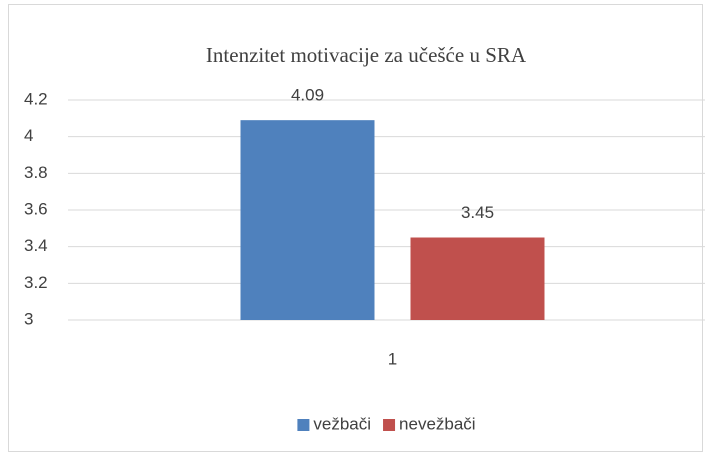 This screenshot has height=457, width=709. I want to click on y-tick-label: 3.8, so click(36, 172).